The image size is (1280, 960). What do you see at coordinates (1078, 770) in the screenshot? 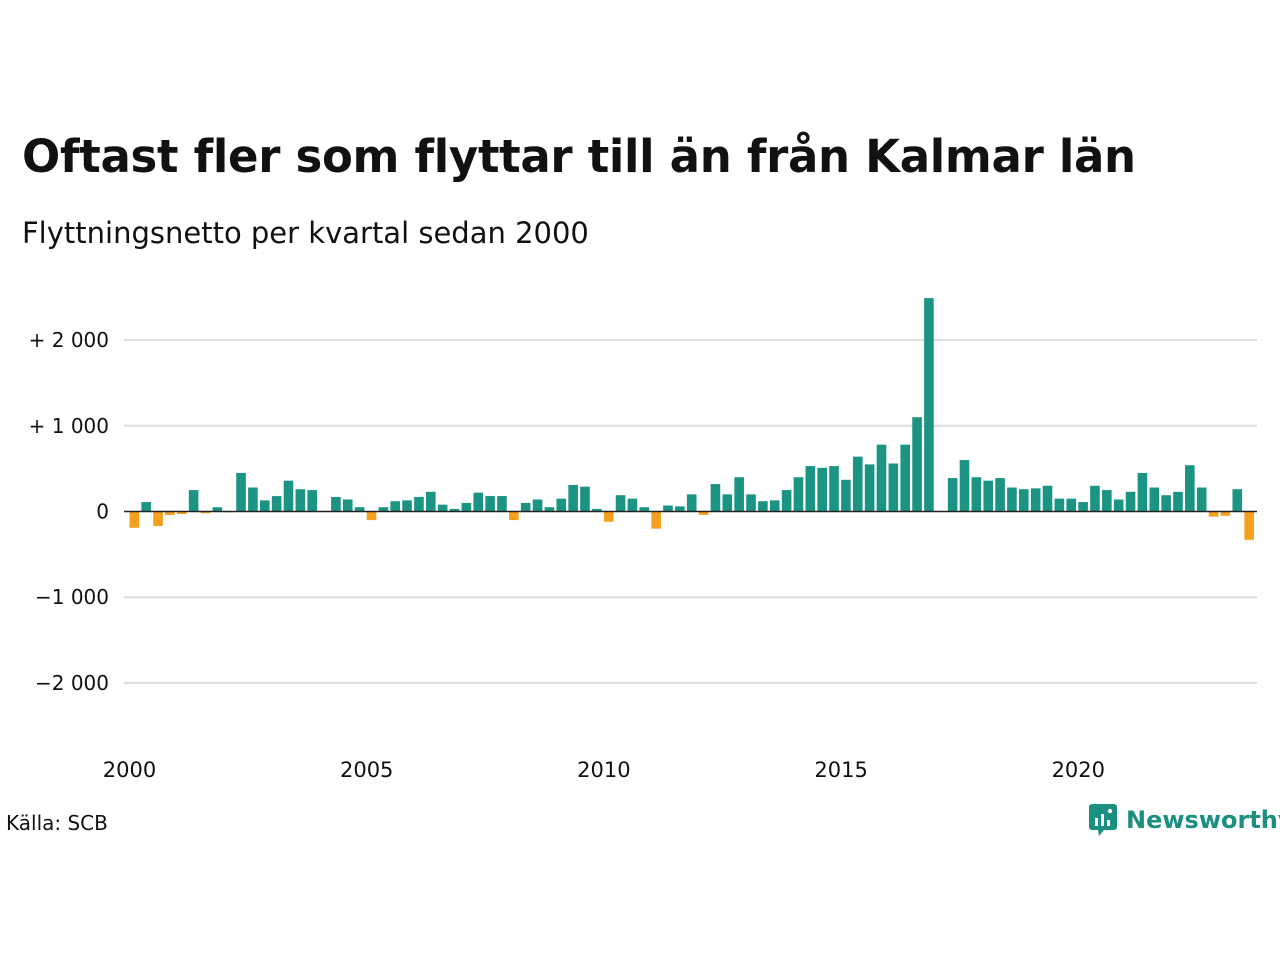
I see `x-tick-label: 2020` at bounding box center [1078, 770].